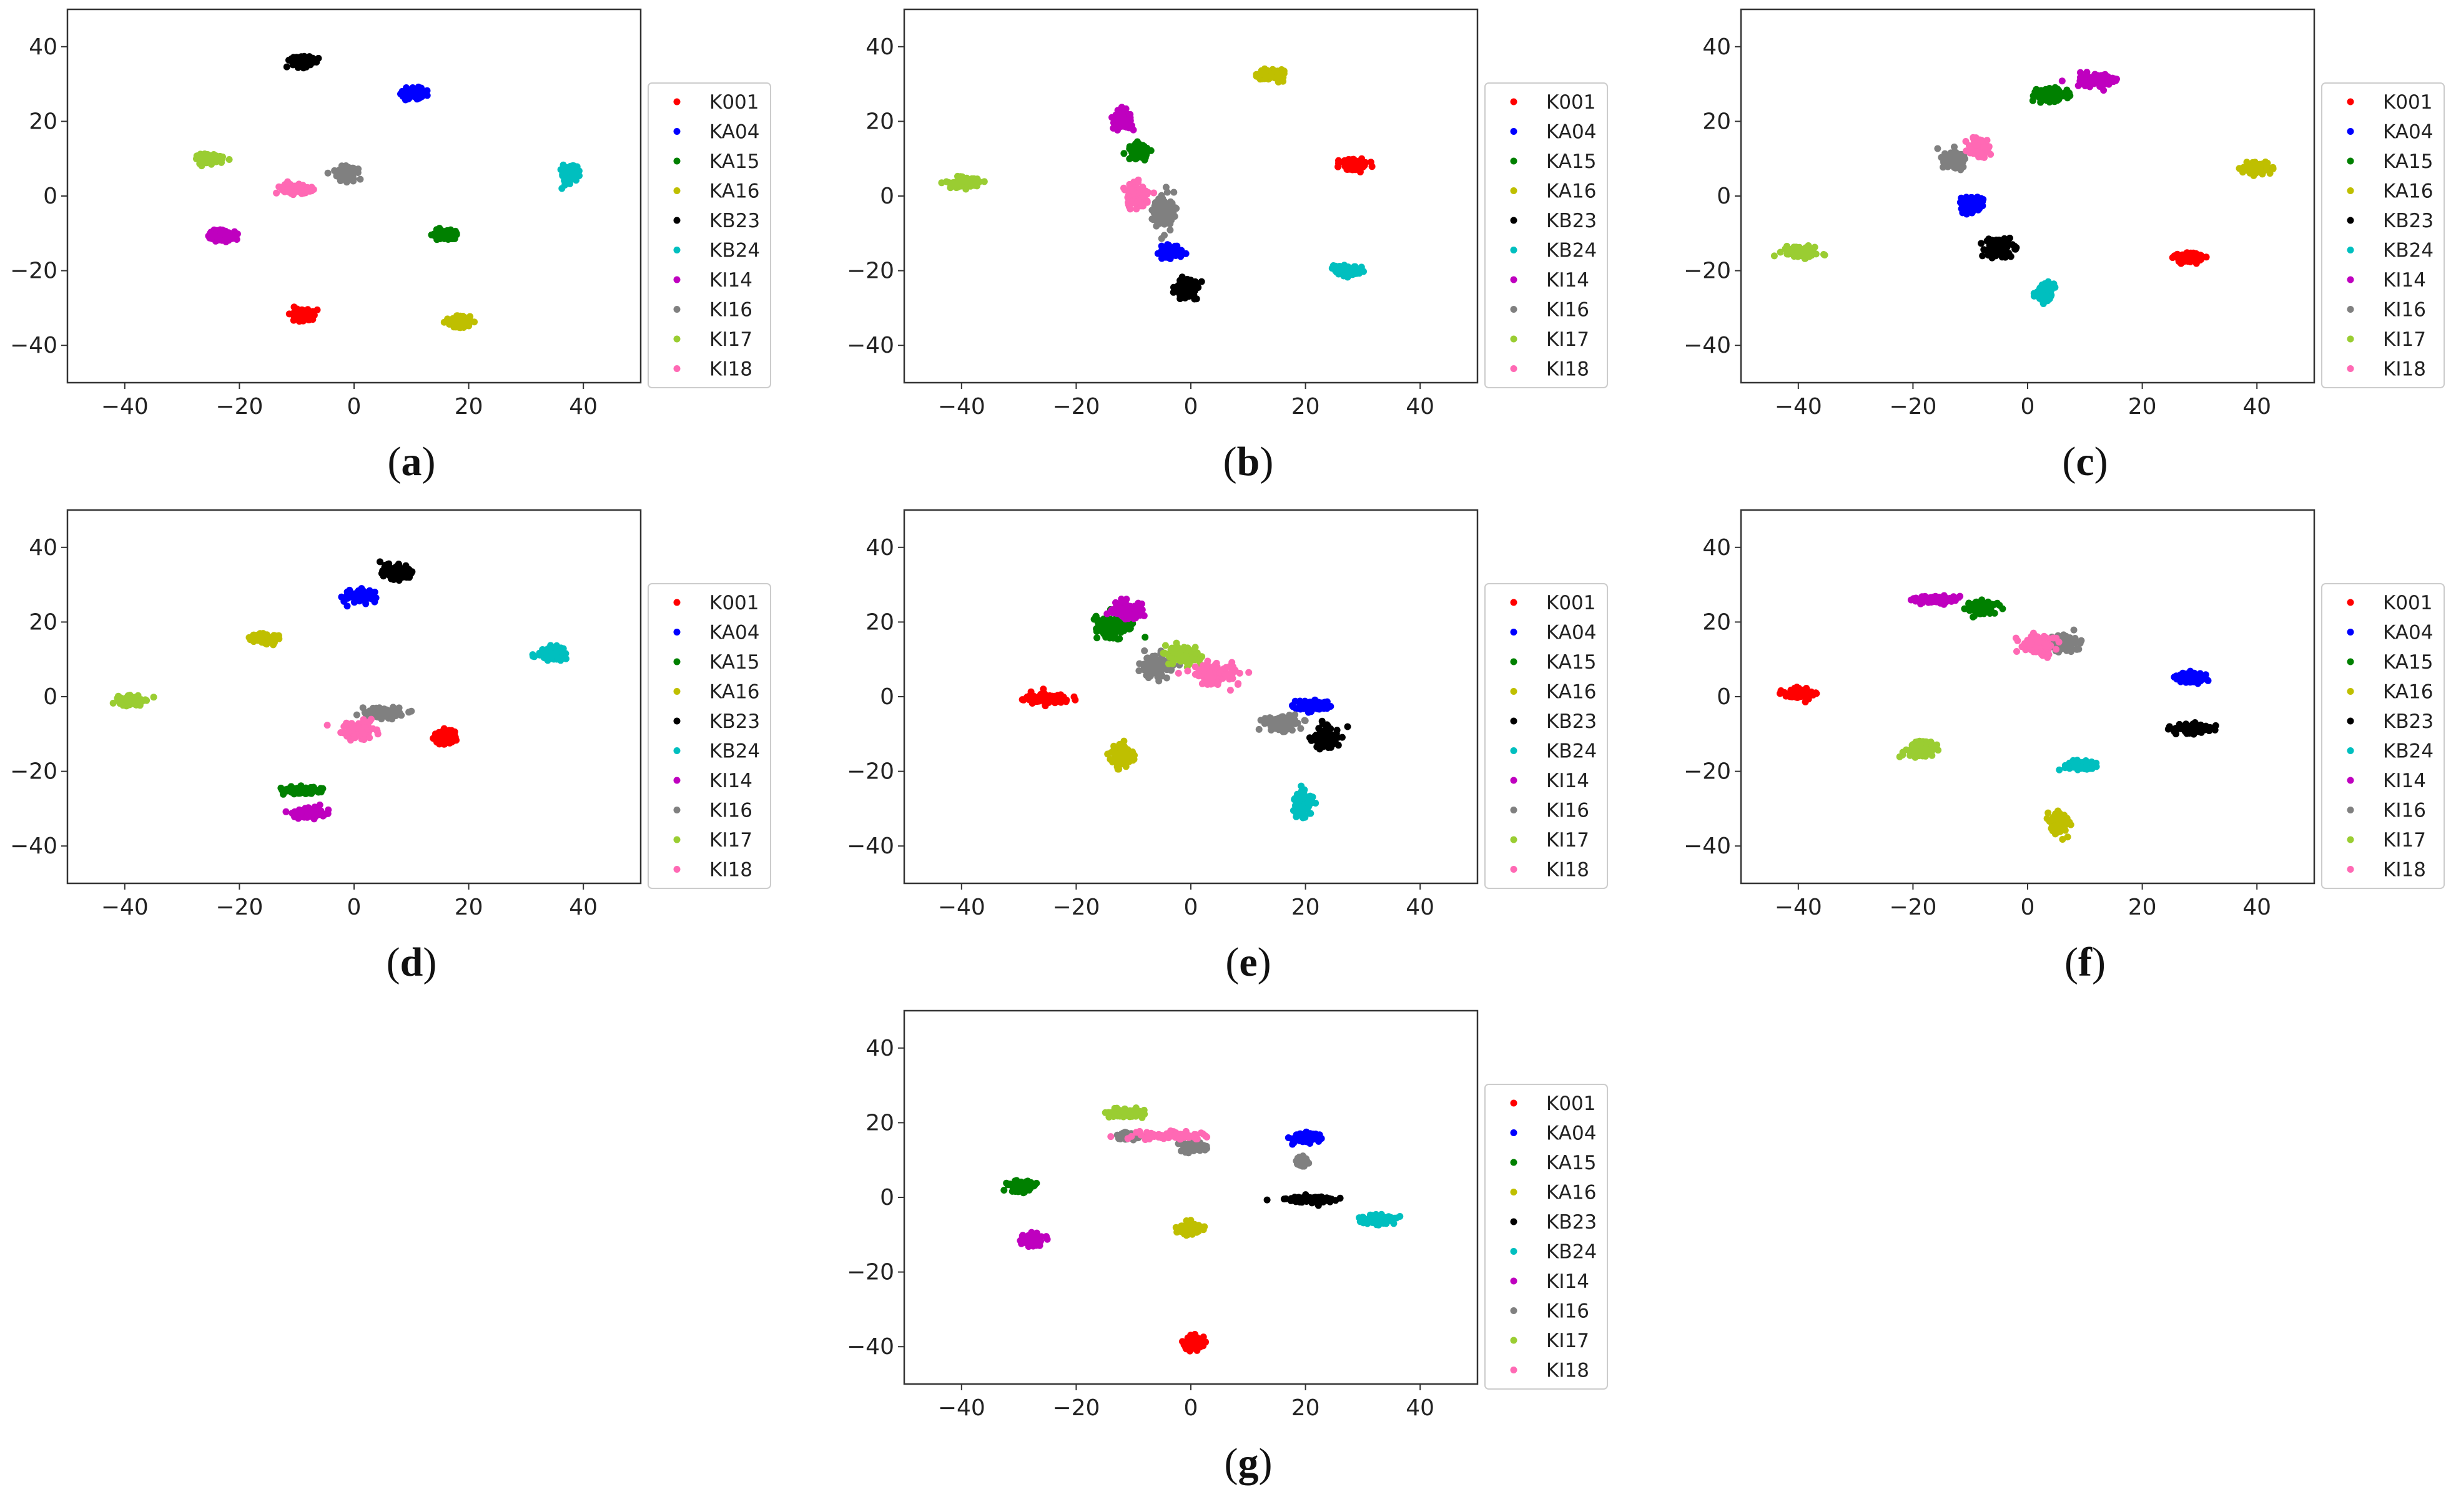 The image size is (2461, 1512). What do you see at coordinates (33, 846) in the screenshot?
I see `y-tick-label: −40` at bounding box center [33, 846].